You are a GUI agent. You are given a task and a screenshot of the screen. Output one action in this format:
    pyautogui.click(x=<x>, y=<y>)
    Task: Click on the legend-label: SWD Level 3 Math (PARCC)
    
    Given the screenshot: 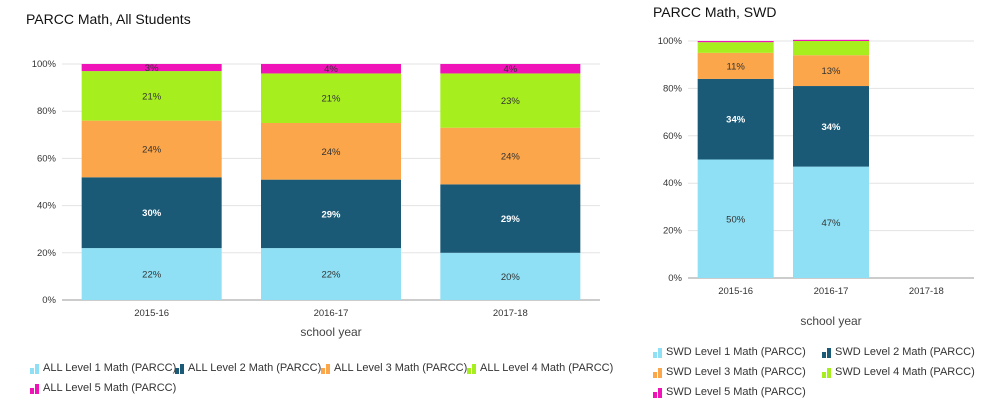 What is the action you would take?
    pyautogui.click(x=736, y=372)
    